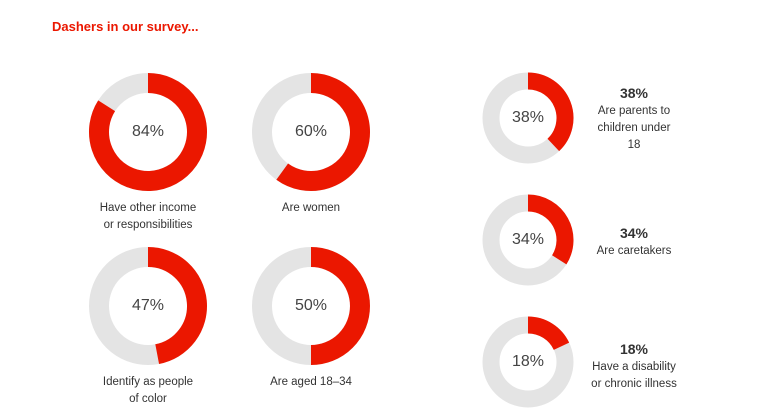 The height and width of the screenshot is (414, 760). I want to click on donut-value-label: 60%, so click(311, 131).